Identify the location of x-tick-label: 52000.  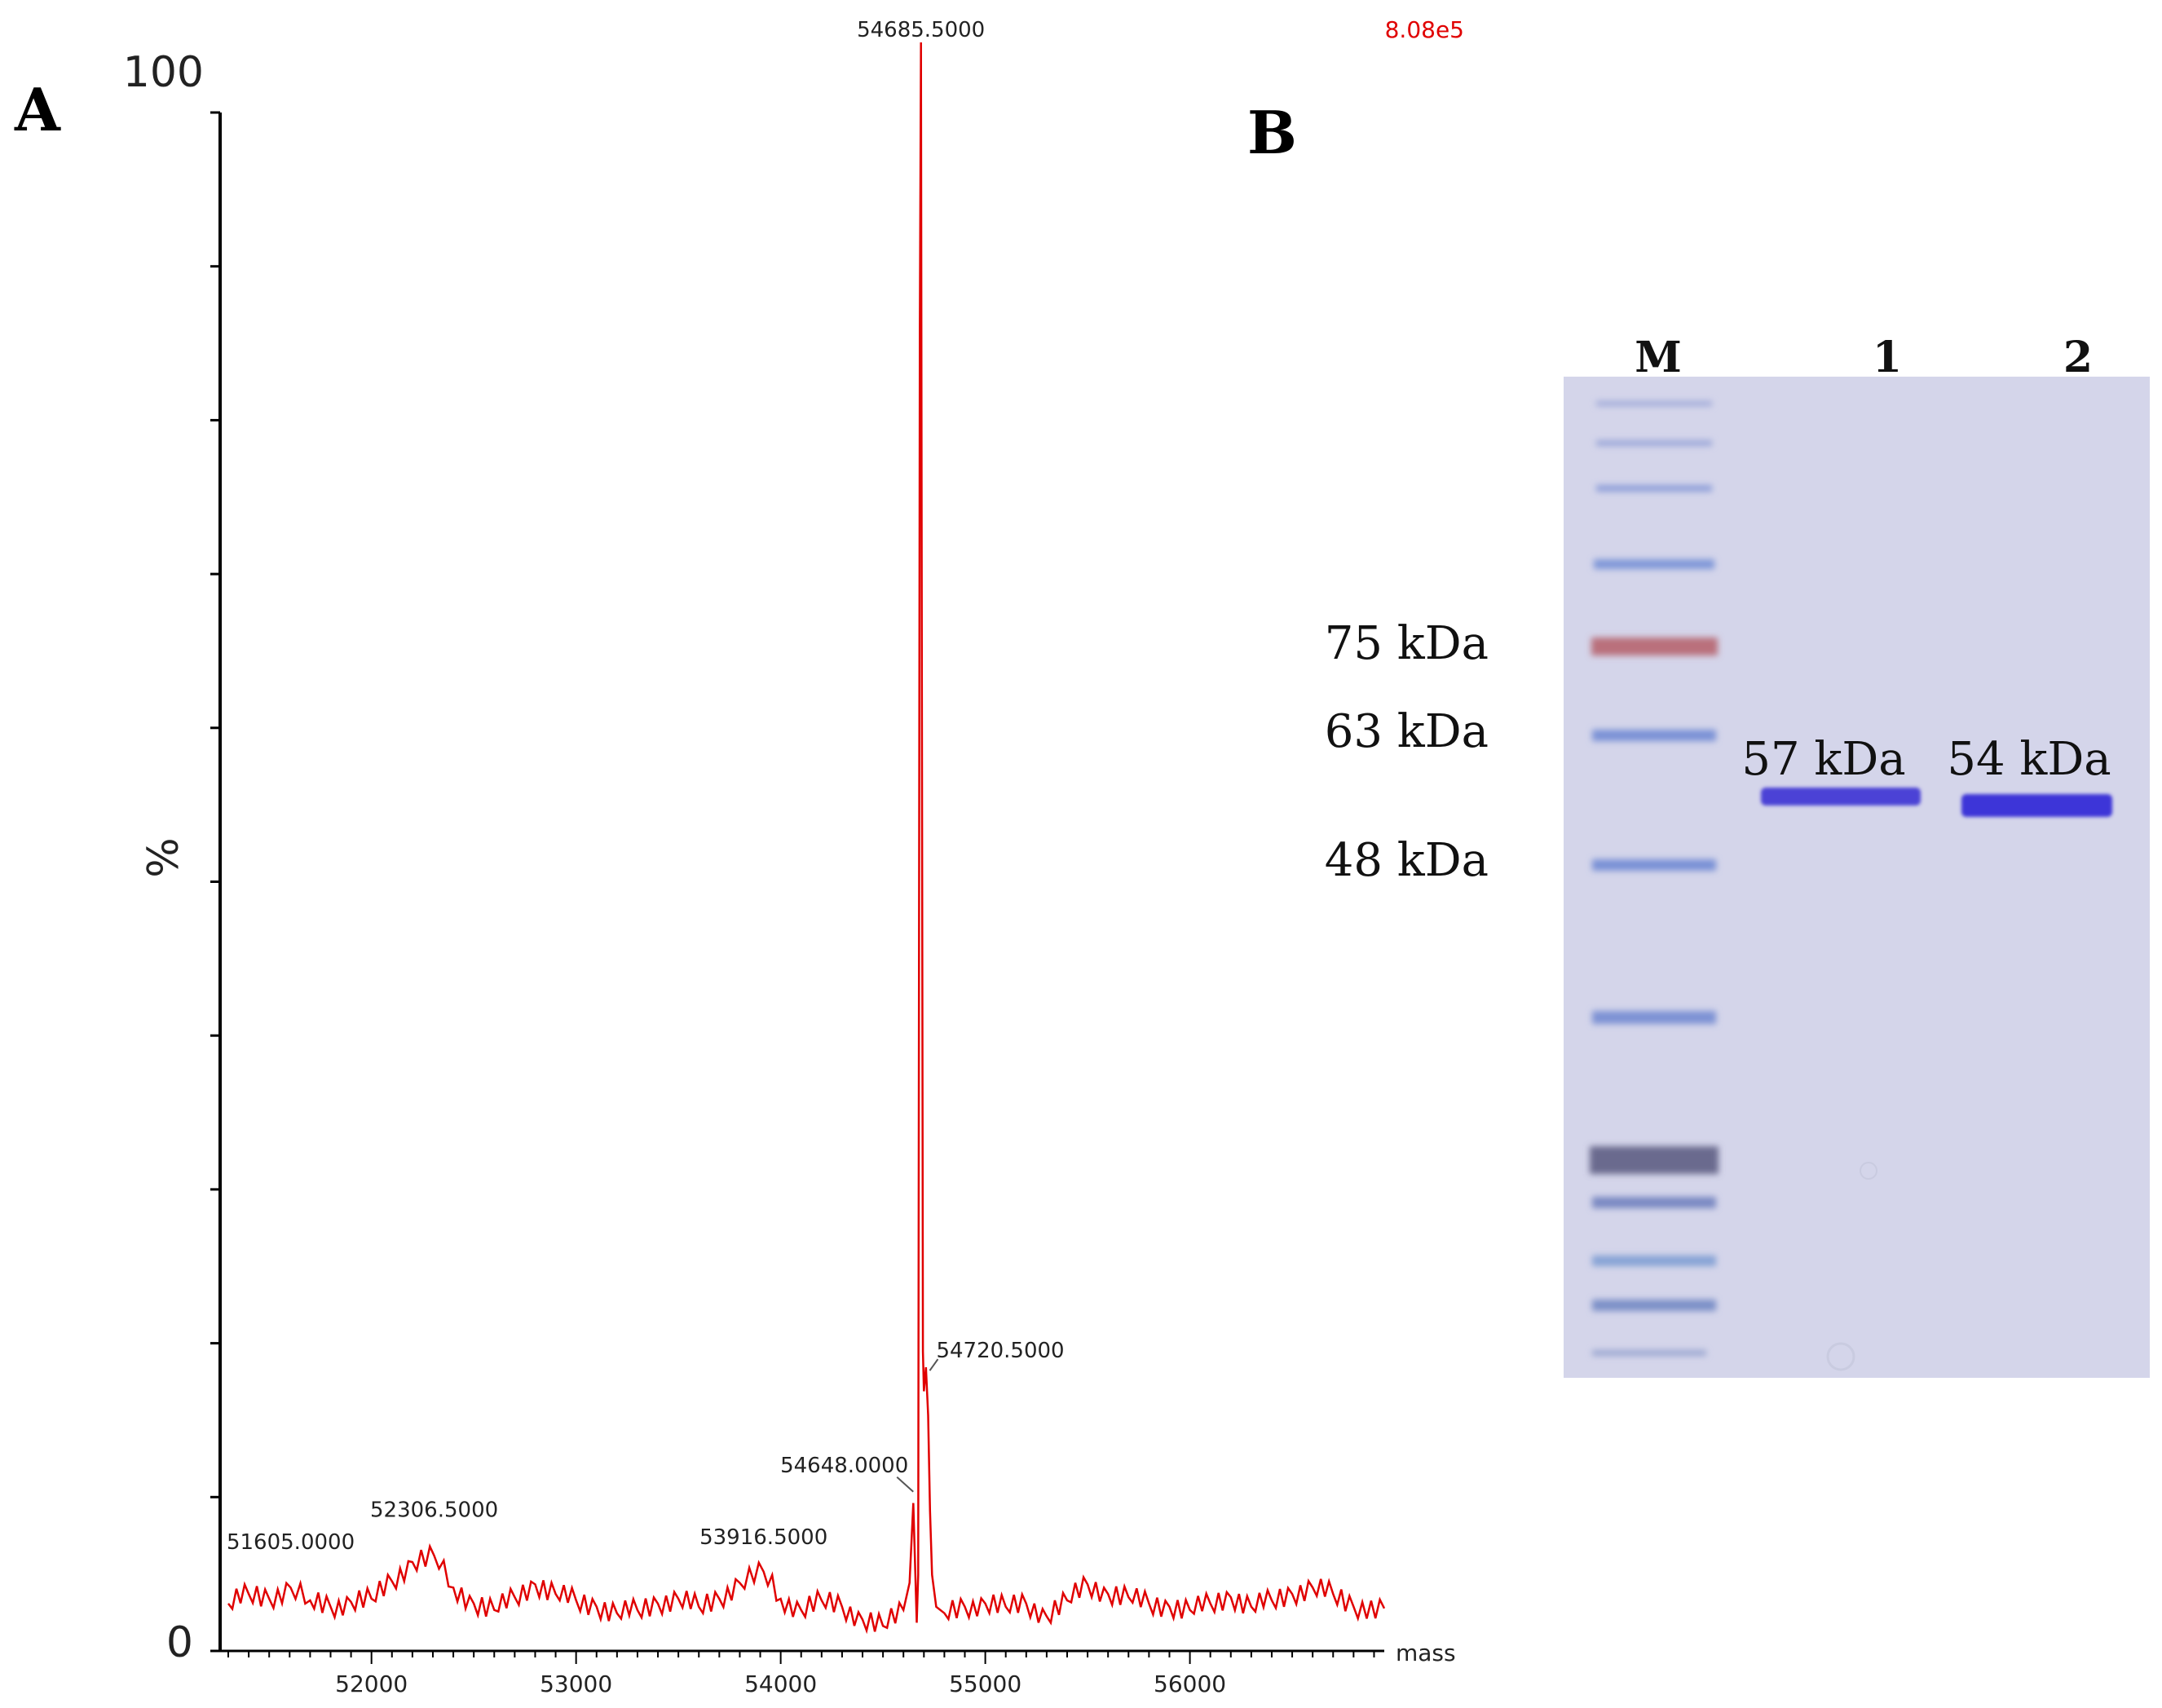
(371, 1683).